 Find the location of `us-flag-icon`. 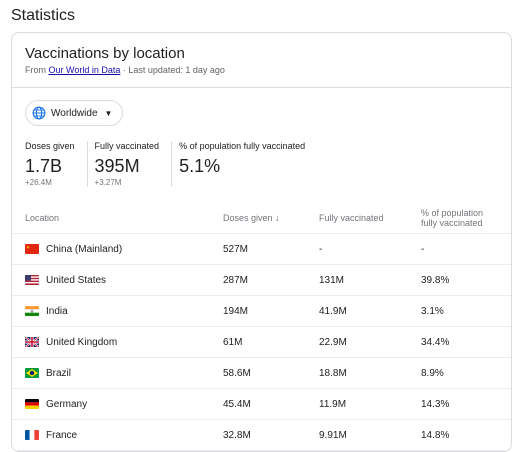

us-flag-icon is located at coordinates (32, 280).